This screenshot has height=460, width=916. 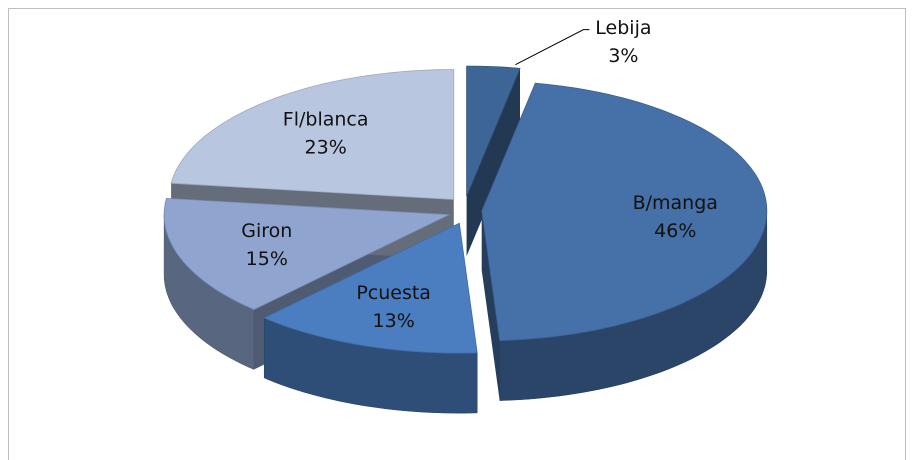 I want to click on leader-line, so click(x=552, y=47).